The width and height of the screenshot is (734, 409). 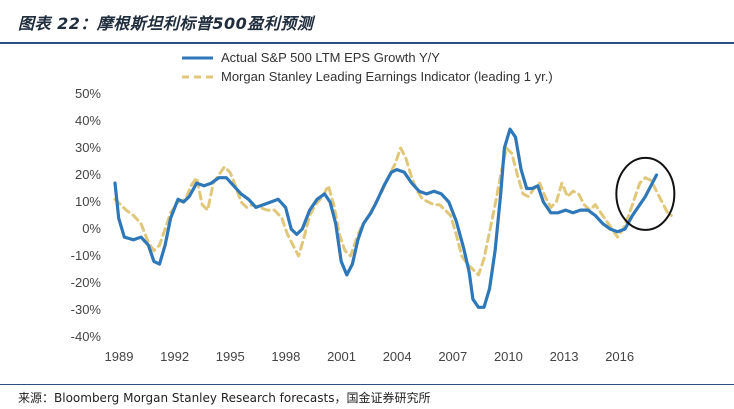 I want to click on header-divider, so click(x=367, y=43).